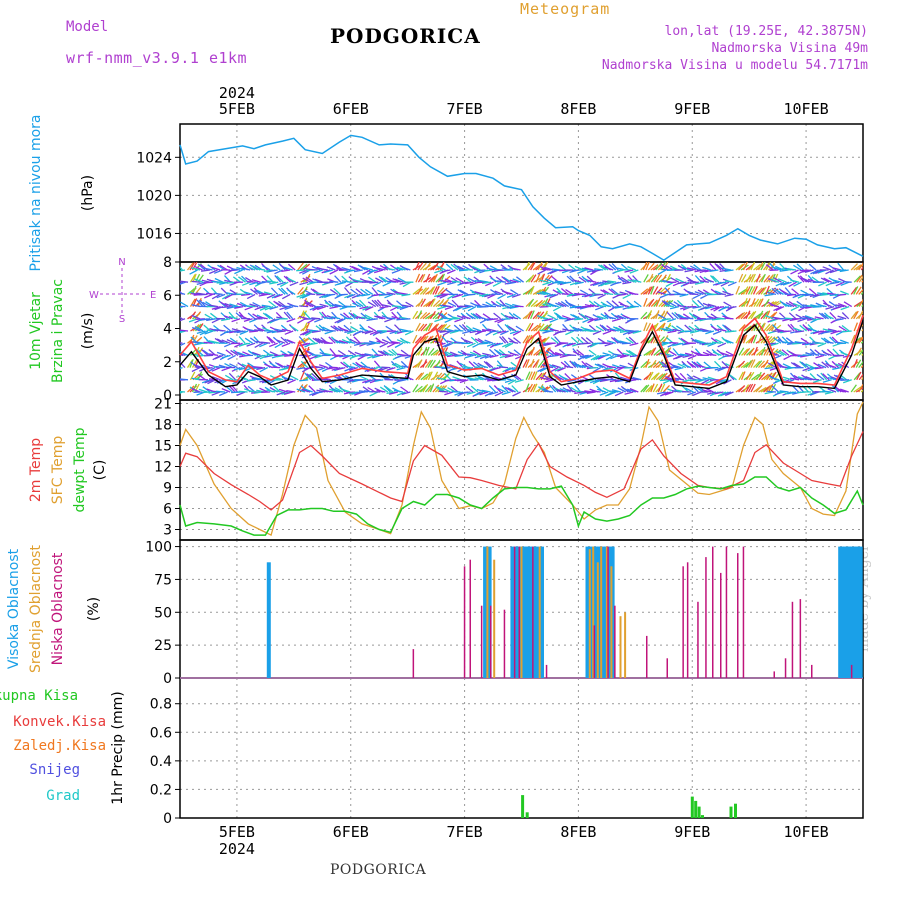 This screenshot has height=900, width=900. I want to click on cloud-axis-title-1: Visoka Oblacnost, so click(14, 608).